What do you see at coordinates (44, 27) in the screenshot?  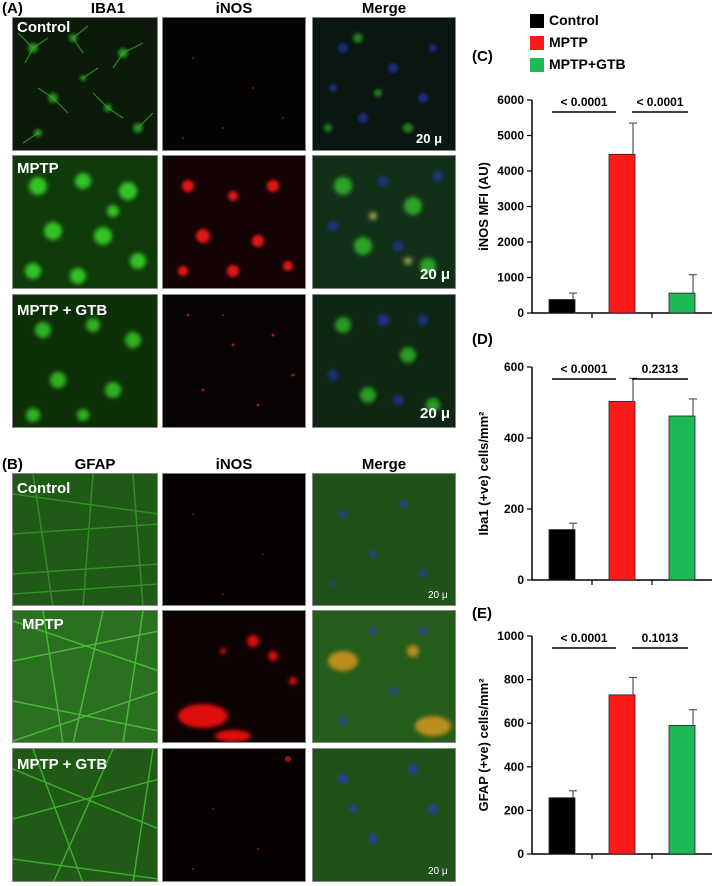 I see `row-label-control-a: Control` at bounding box center [44, 27].